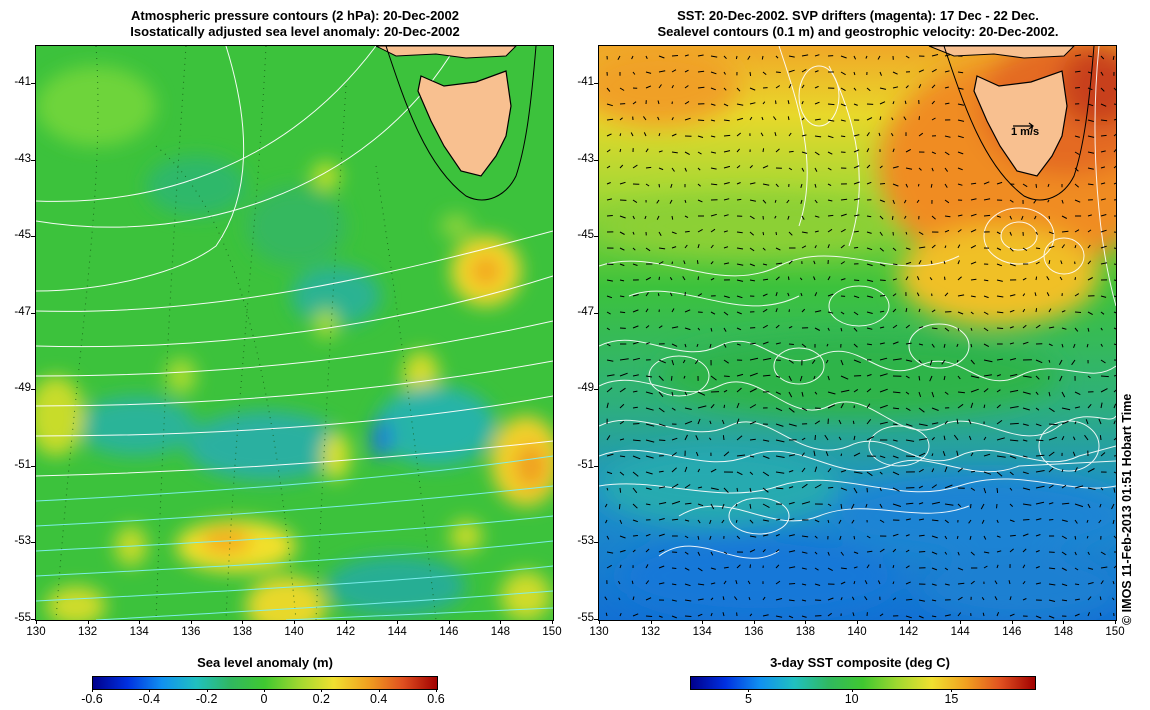 This screenshot has height=710, width=1150. Describe the element at coordinates (436, 699) in the screenshot. I see `colorbar-tick-label: 0.6` at that location.